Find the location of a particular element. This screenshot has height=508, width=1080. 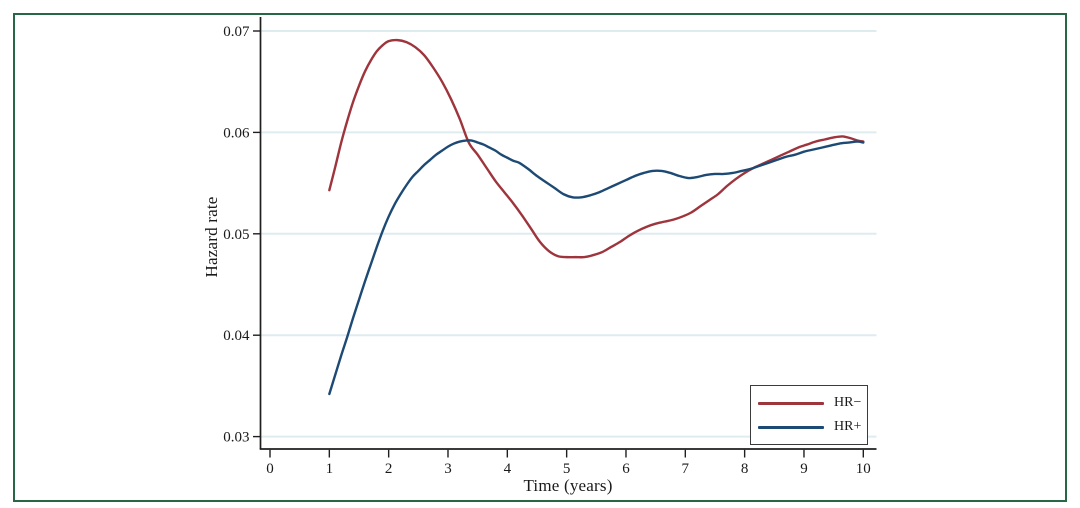

x-tick-label-0: 0 is located at coordinates (270, 469).